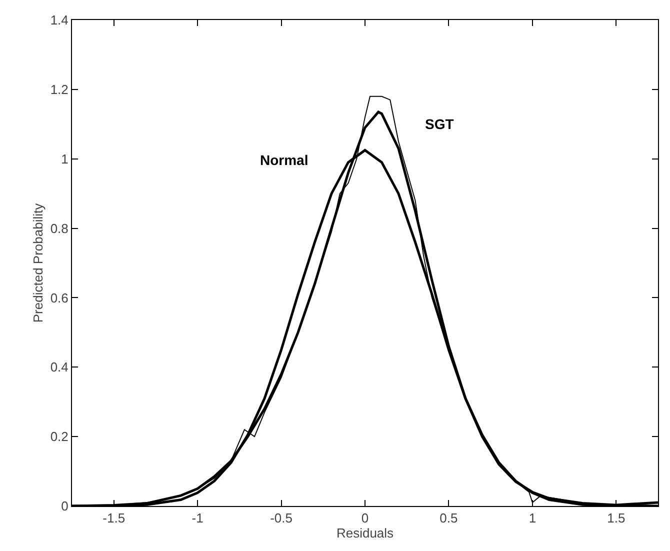 This screenshot has height=551, width=670. Describe the element at coordinates (59, 436) in the screenshot. I see `y-tick-label: 0.2` at that location.